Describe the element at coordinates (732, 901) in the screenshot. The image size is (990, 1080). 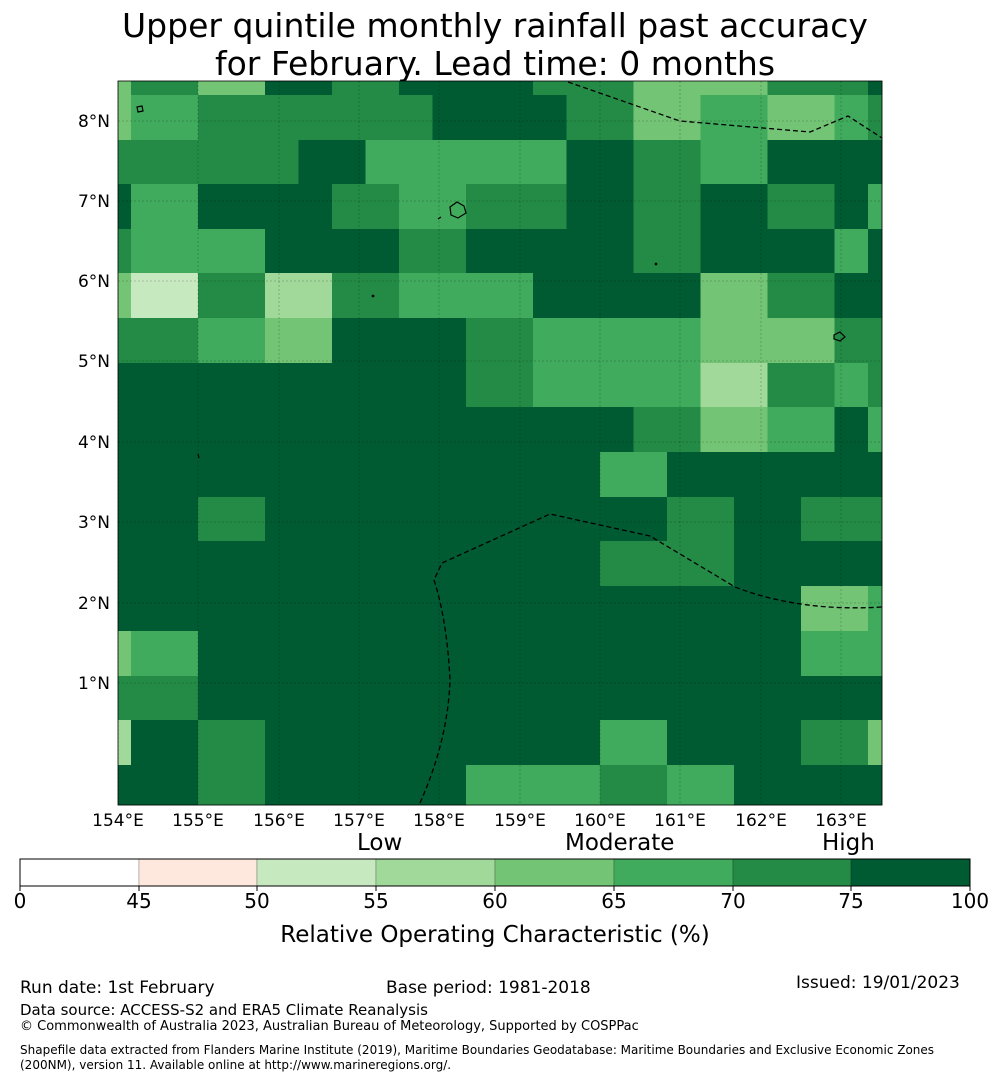
I see `colorbar-tick-label: 70` at that location.